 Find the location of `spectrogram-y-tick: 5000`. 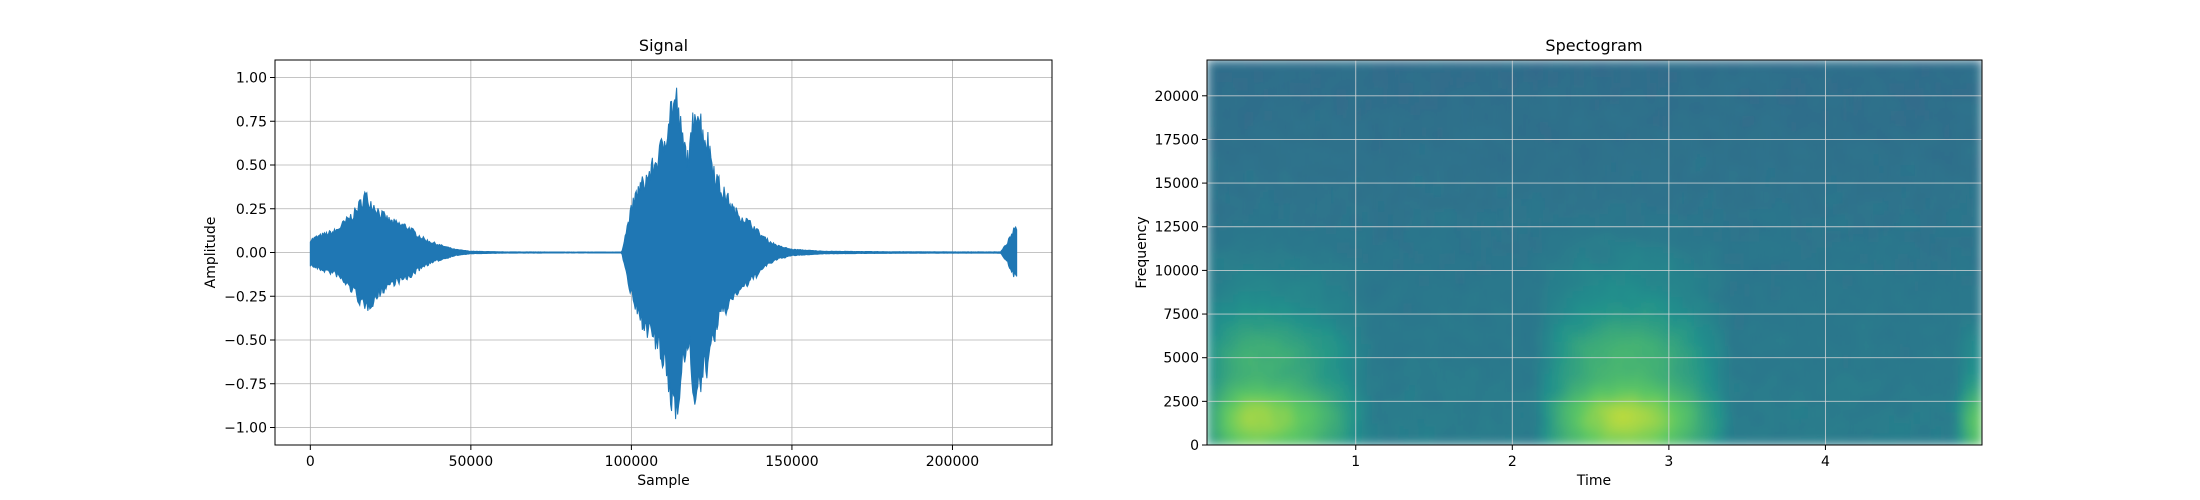

spectrogram-y-tick: 5000 is located at coordinates (1185, 359).